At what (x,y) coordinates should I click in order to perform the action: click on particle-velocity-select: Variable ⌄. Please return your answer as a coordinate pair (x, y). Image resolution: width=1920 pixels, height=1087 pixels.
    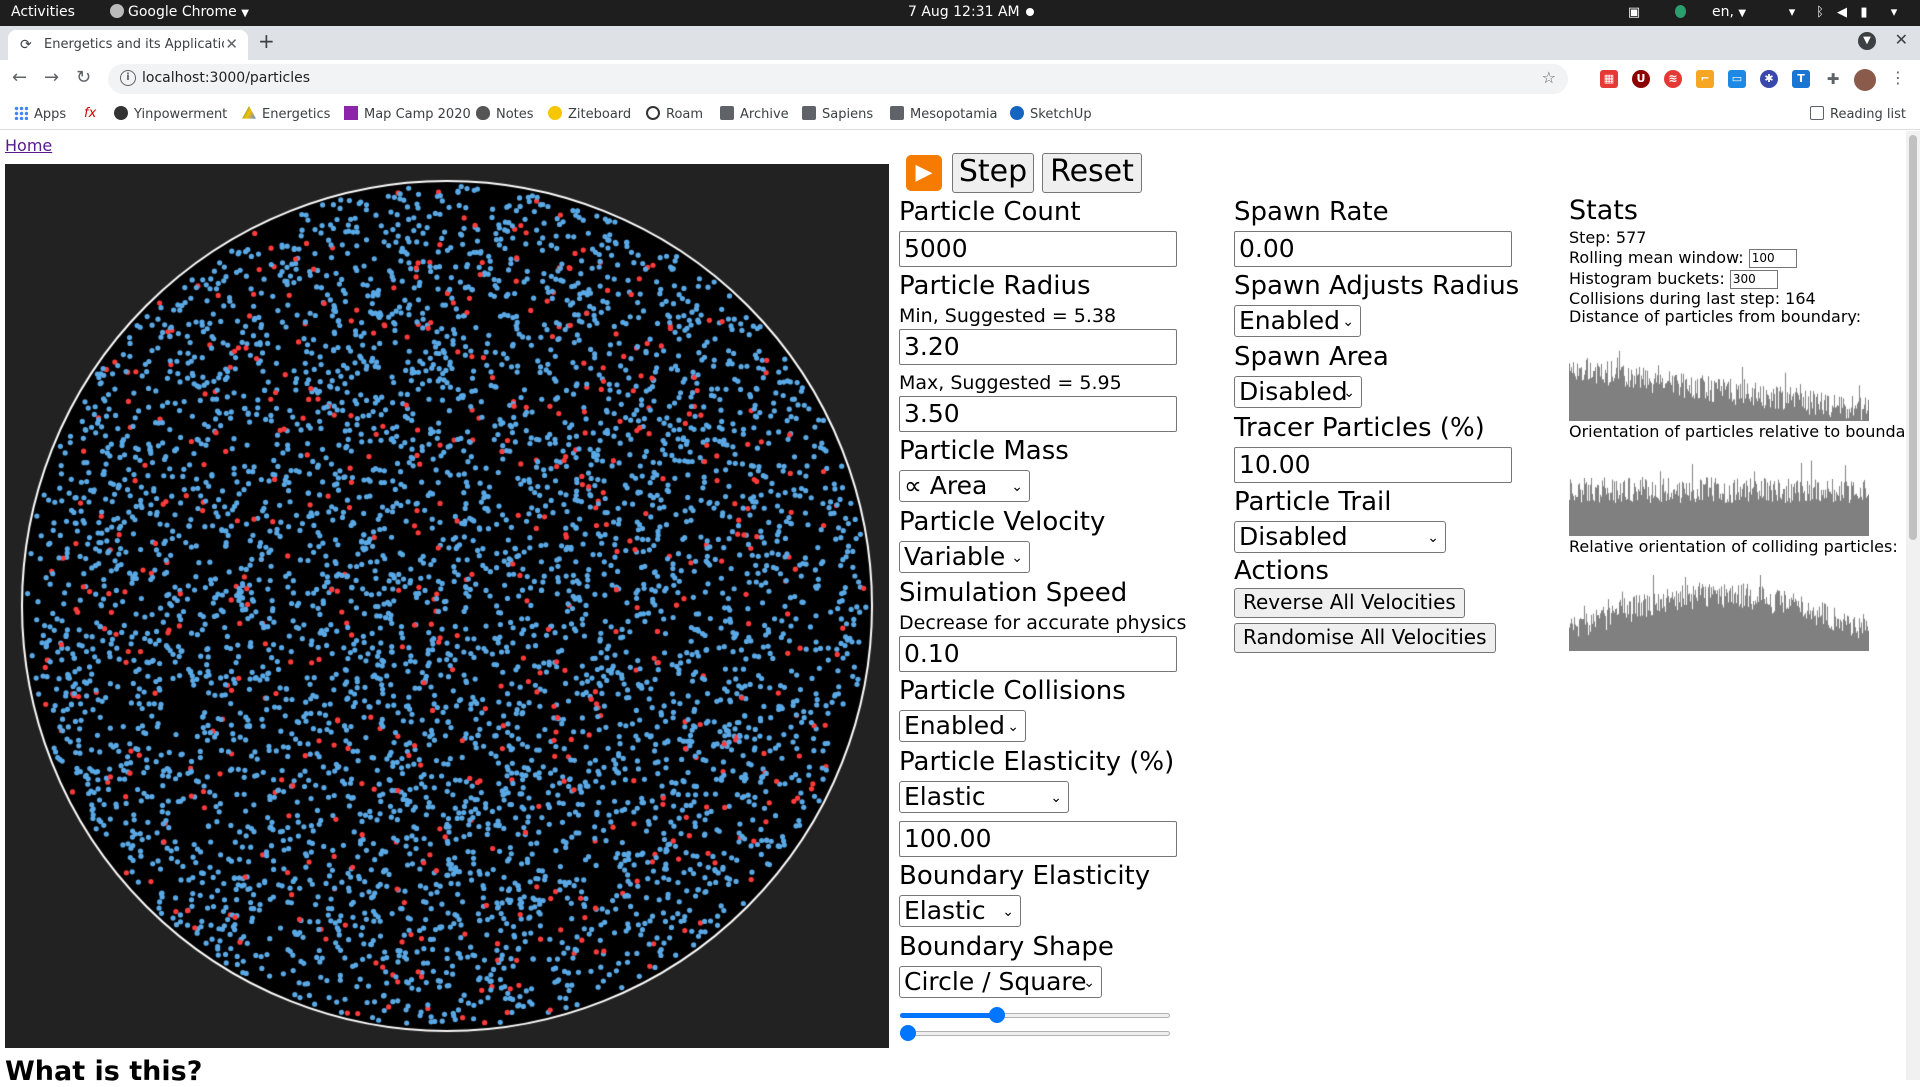
    Looking at the image, I should click on (964, 557).